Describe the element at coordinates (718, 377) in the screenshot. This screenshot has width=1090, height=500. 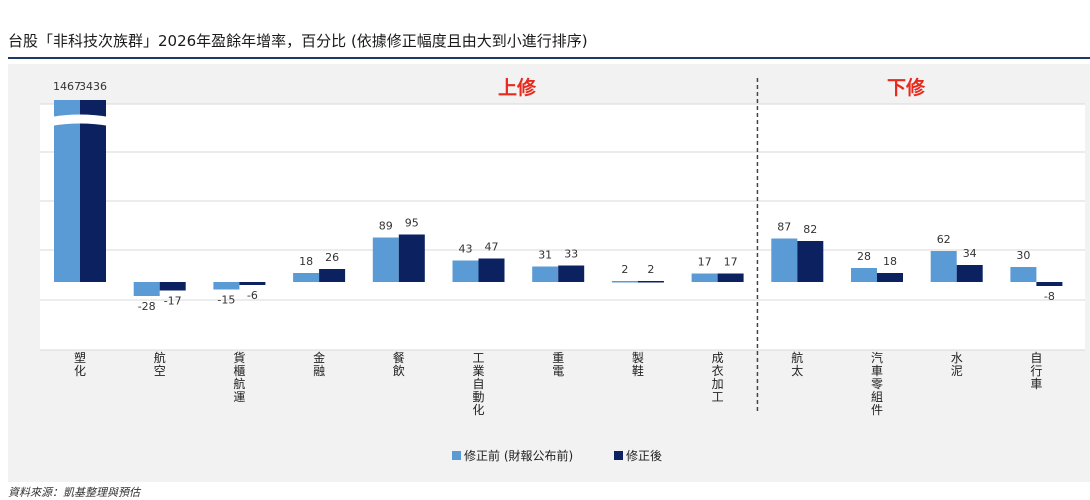
I see `category-label: 成衣加工` at that location.